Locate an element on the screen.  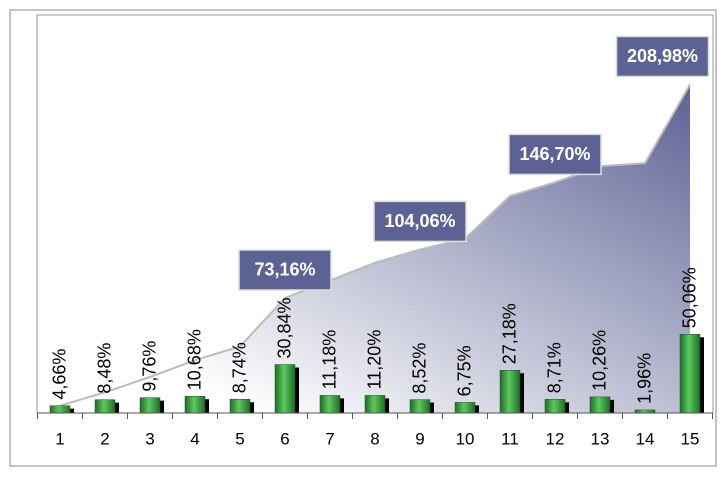
x-tick-label: 4 is located at coordinates (194, 438).